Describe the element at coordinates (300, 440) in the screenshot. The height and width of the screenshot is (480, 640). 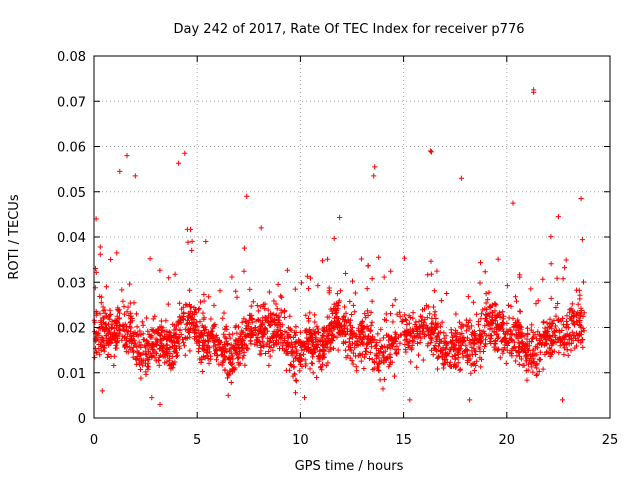
I see `x-tick-label: 10` at that location.